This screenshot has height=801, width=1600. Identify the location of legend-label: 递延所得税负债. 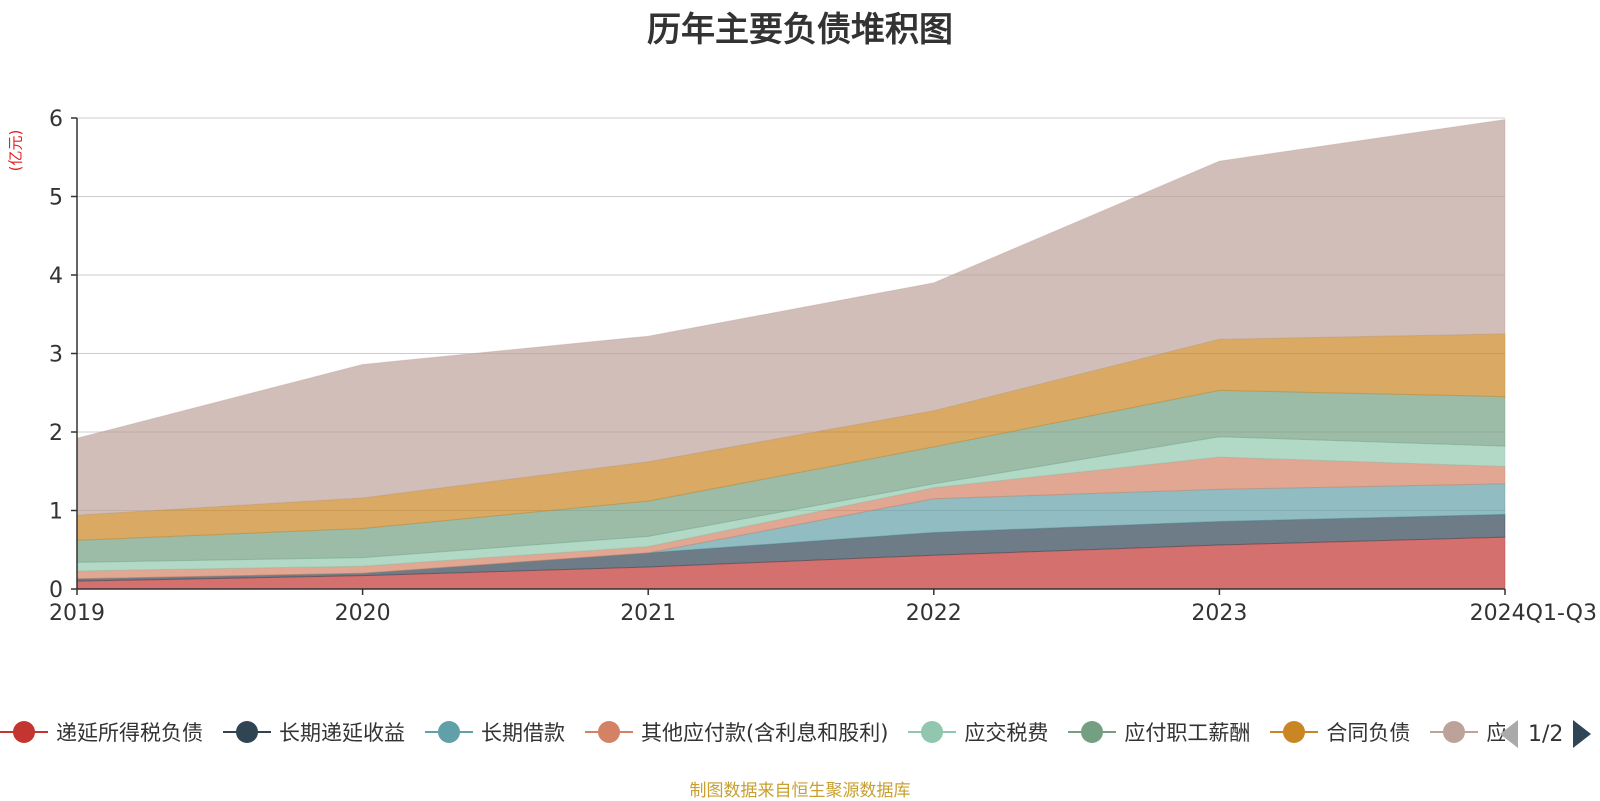
(129, 733).